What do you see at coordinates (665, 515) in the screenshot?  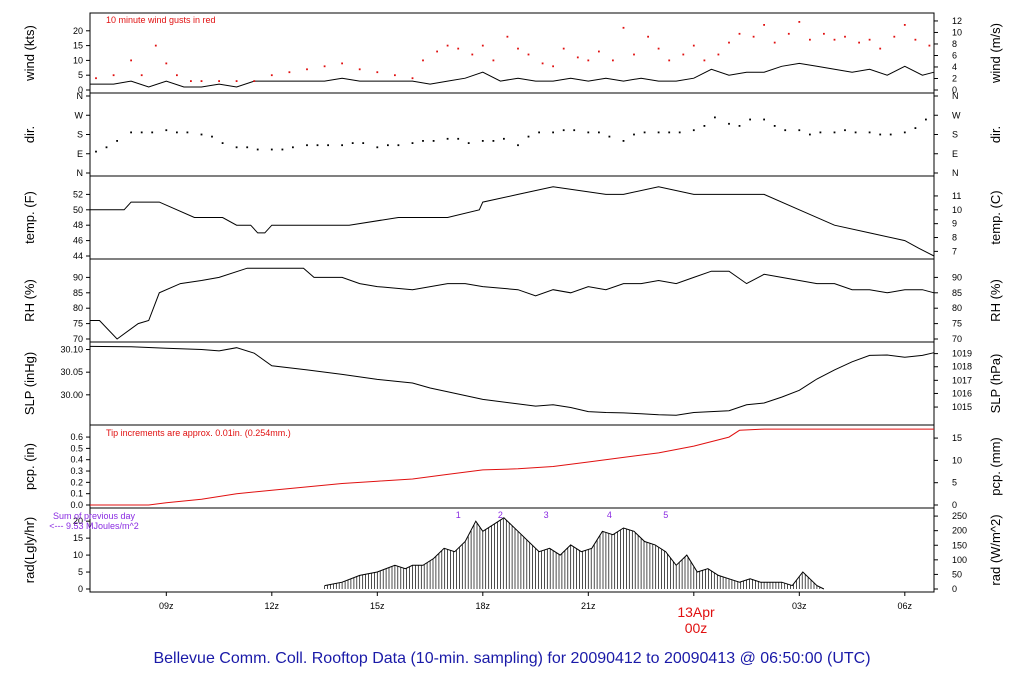 I see `rad-marker-label: 5` at bounding box center [665, 515].